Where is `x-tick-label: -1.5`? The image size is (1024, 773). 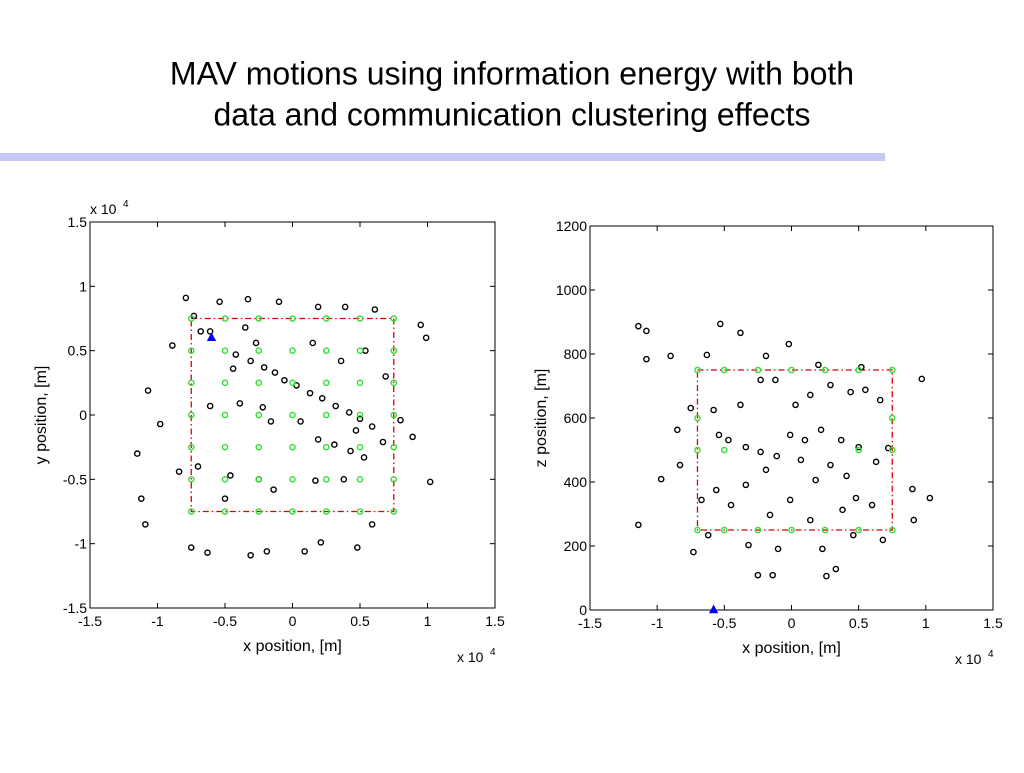
x-tick-label: -1.5 is located at coordinates (590, 623).